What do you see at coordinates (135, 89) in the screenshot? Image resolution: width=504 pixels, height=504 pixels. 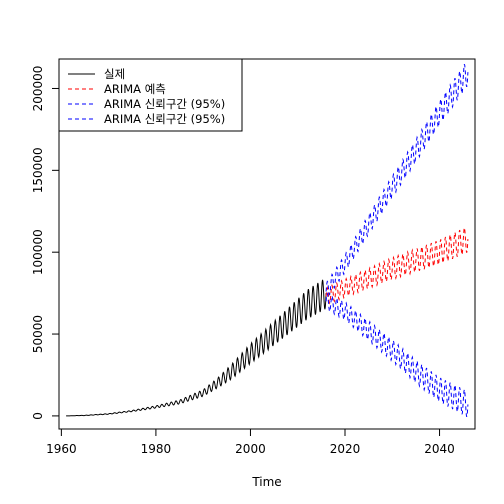 I see `legend-label: ARIMA 예측` at bounding box center [135, 89].